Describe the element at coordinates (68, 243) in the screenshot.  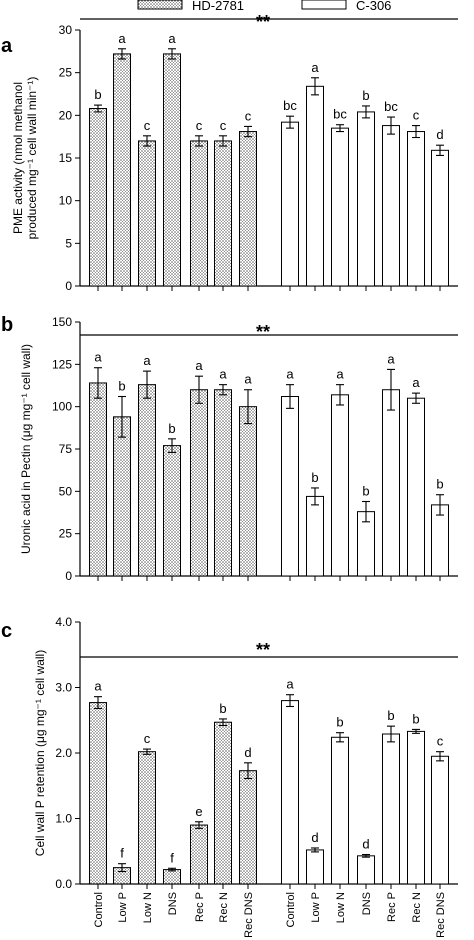
I see `y-tick-label: 5` at that location.